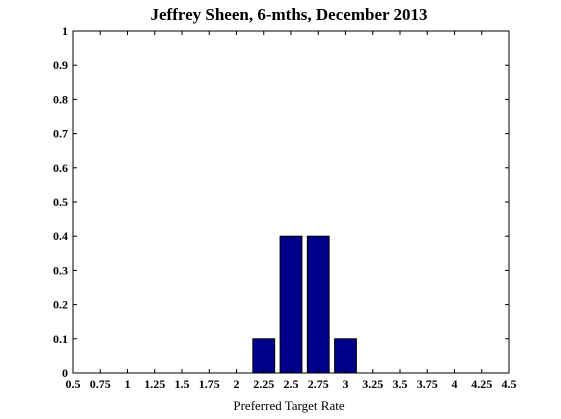 This screenshot has width=561, height=419. What do you see at coordinates (291, 384) in the screenshot?
I see `x-tick-label: 2.5` at bounding box center [291, 384].